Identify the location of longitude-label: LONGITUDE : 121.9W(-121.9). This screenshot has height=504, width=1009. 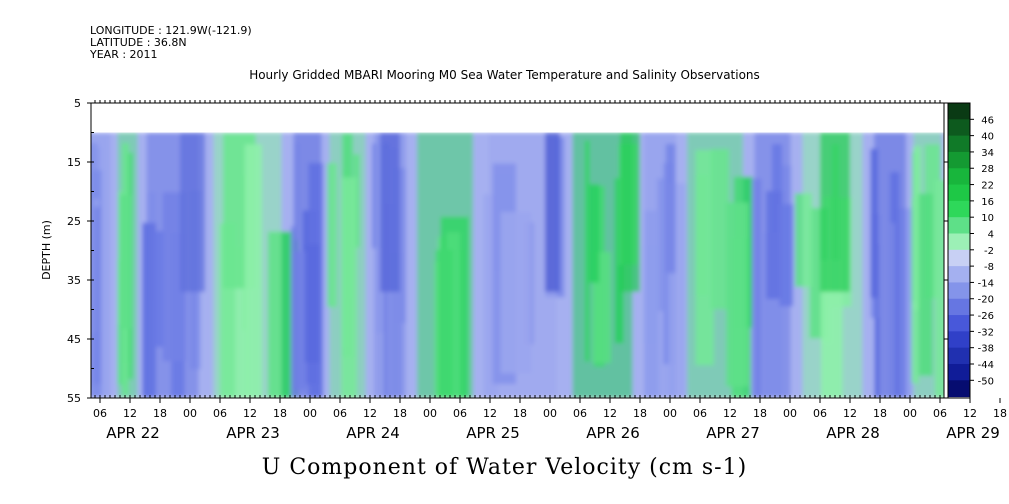
(171, 30).